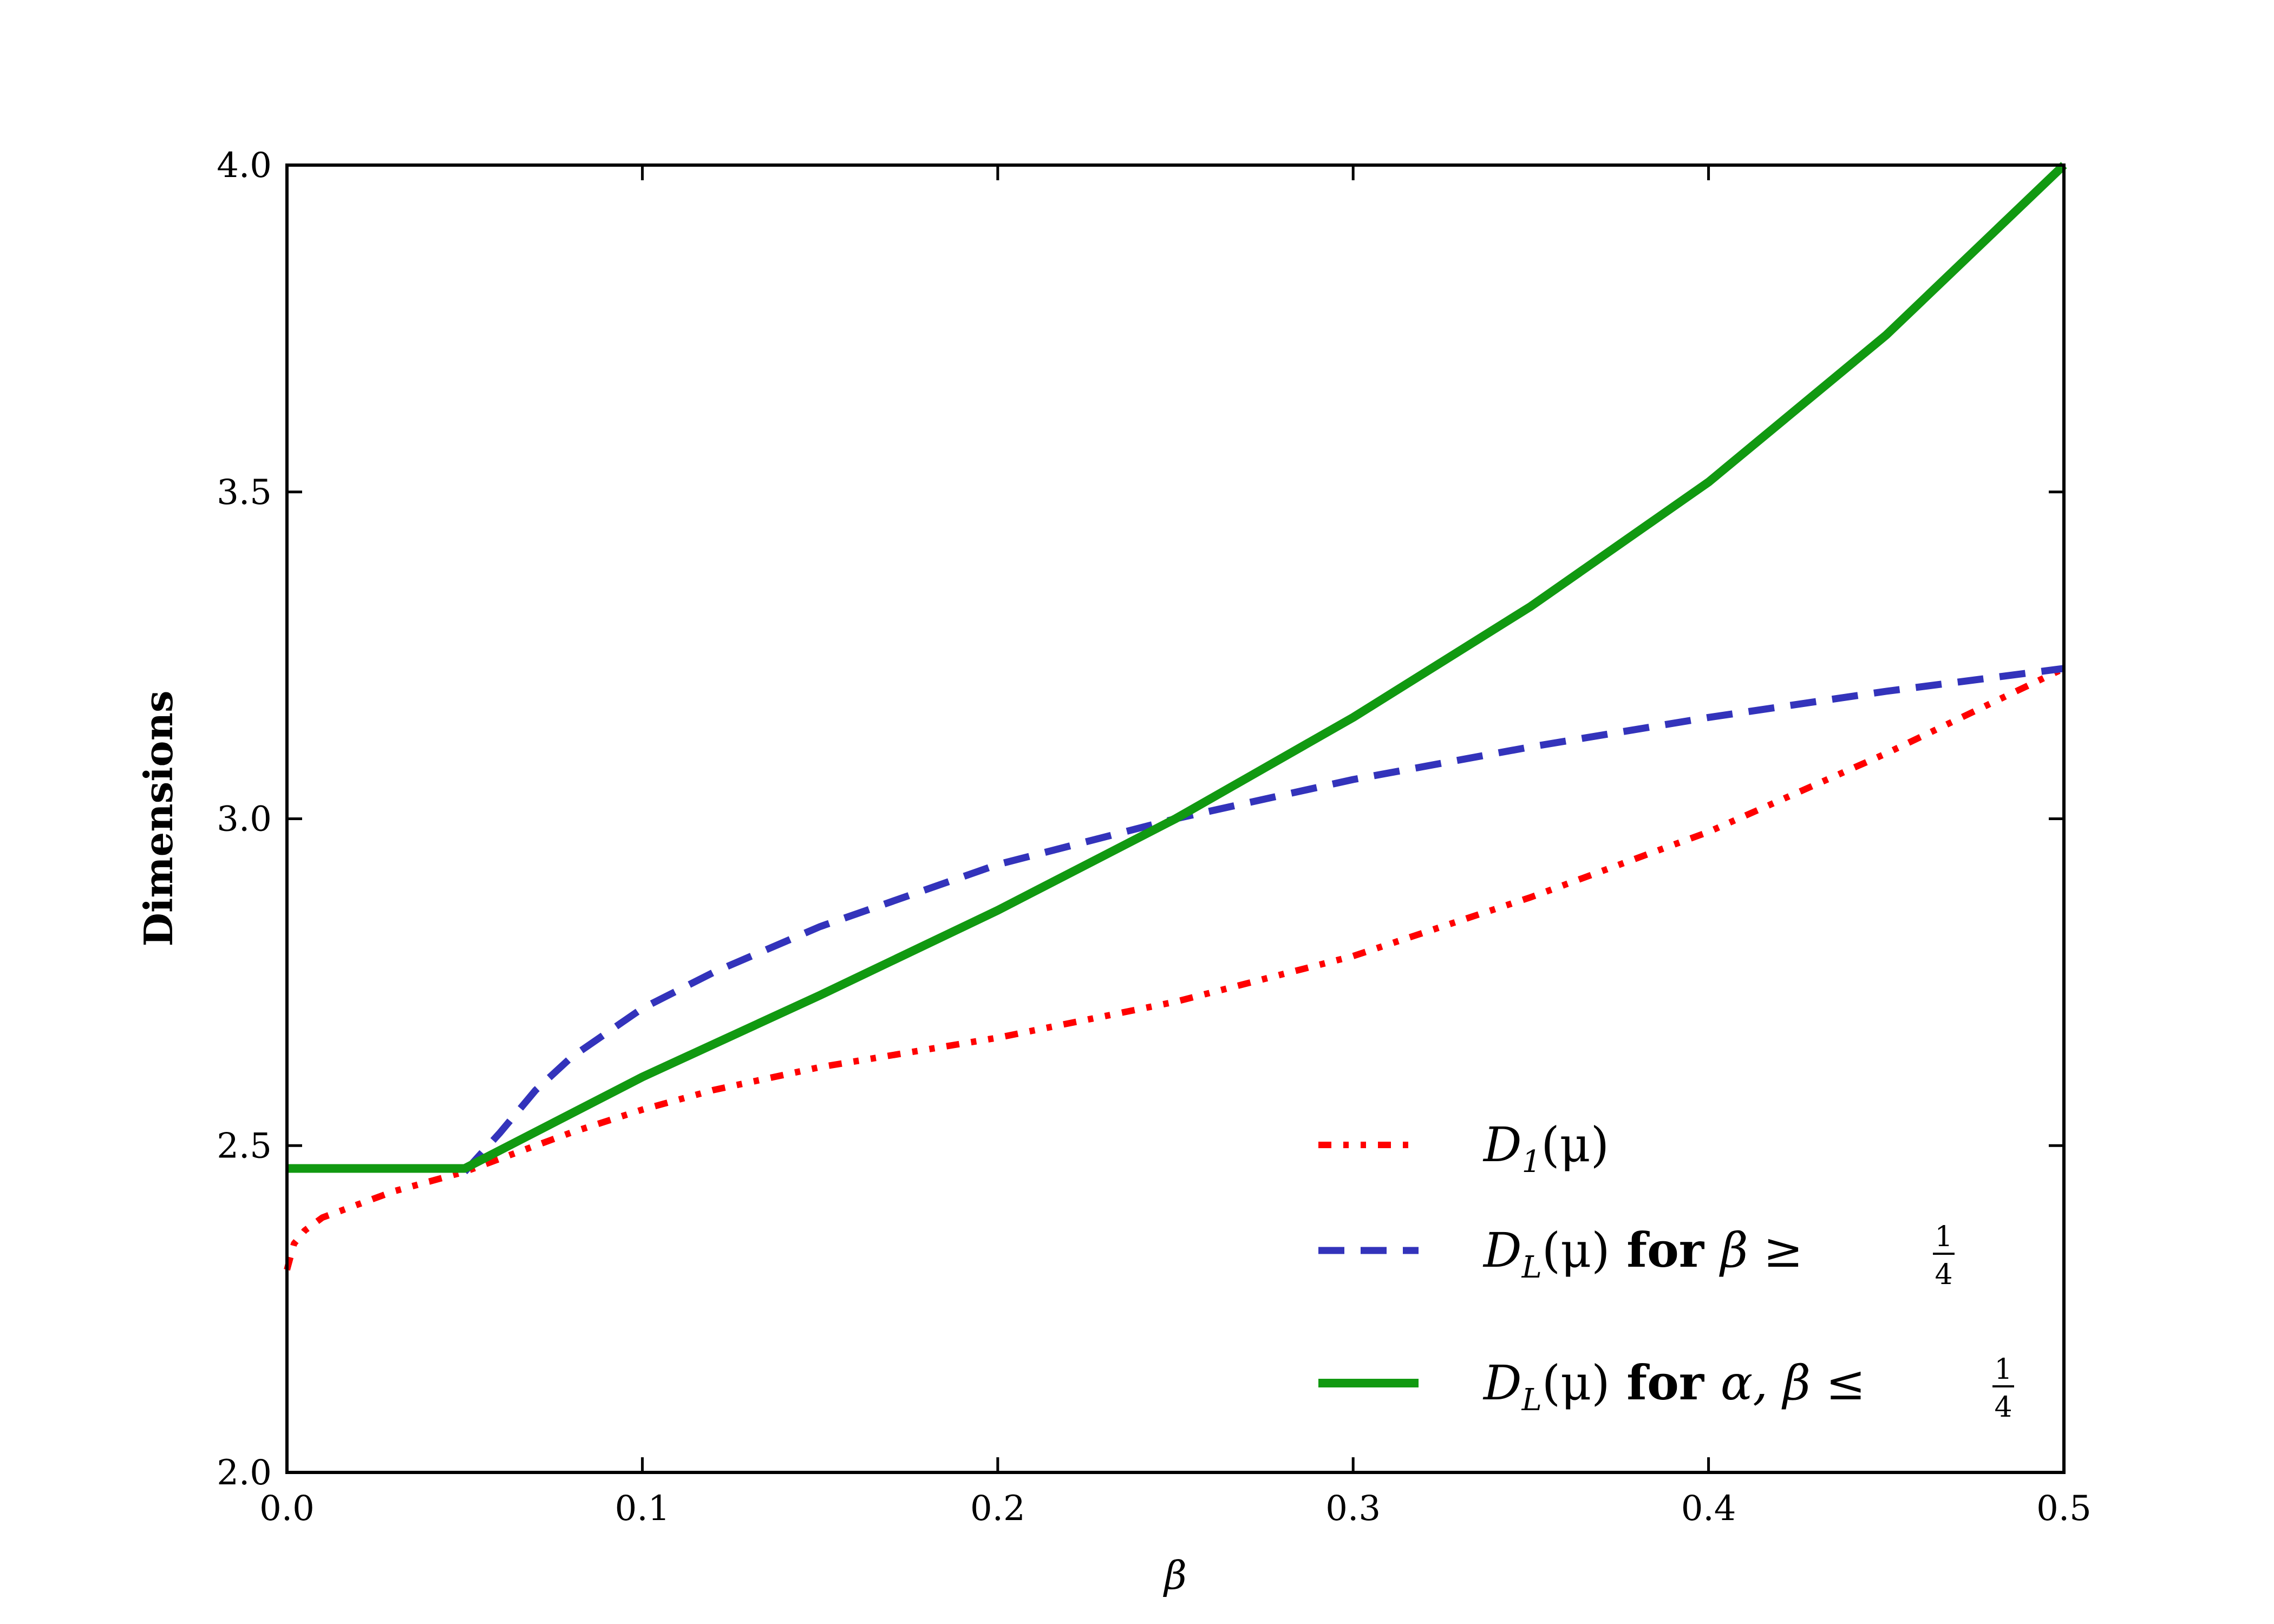 The width and height of the screenshot is (2274, 1624). I want to click on y-axis-label: Dimensions, so click(158, 819).